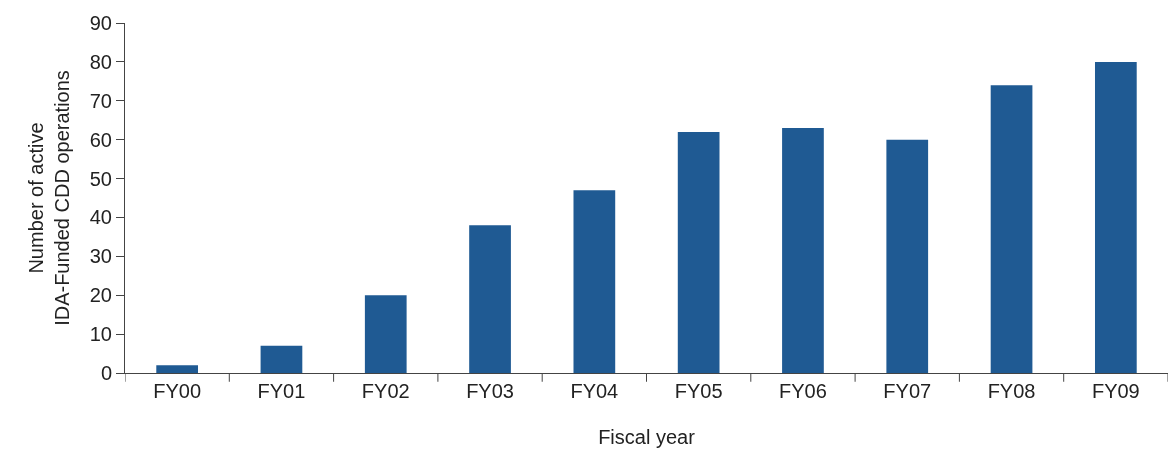  What do you see at coordinates (1115, 391) in the screenshot?
I see `x-tick-label: FY09` at bounding box center [1115, 391].